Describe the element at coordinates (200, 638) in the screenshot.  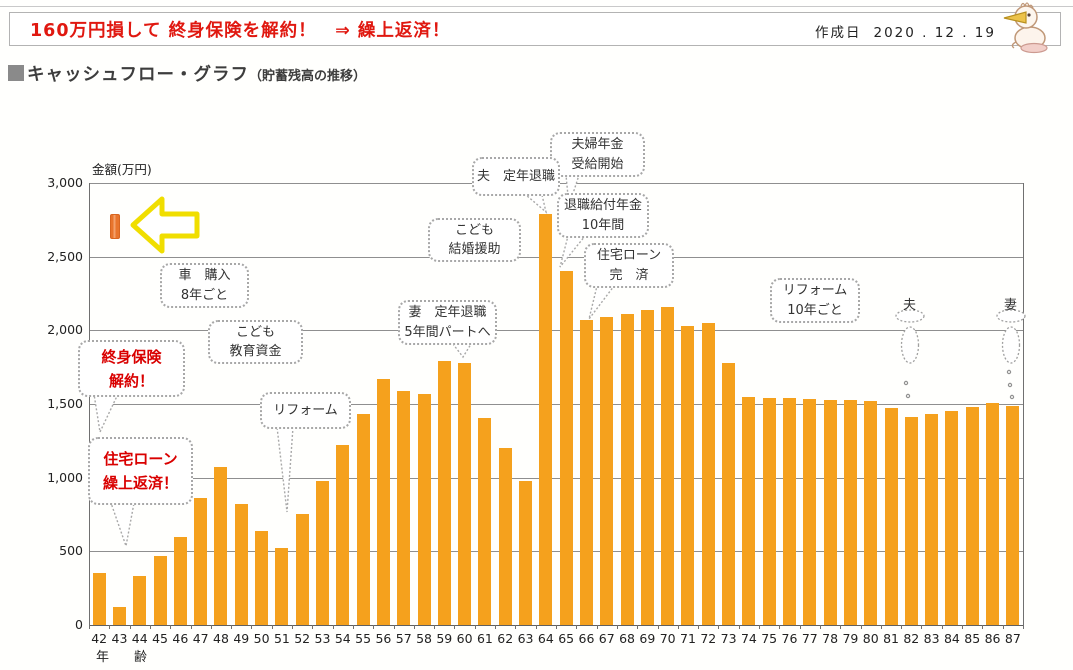
I see `x-tick-label-47: 47` at that location.